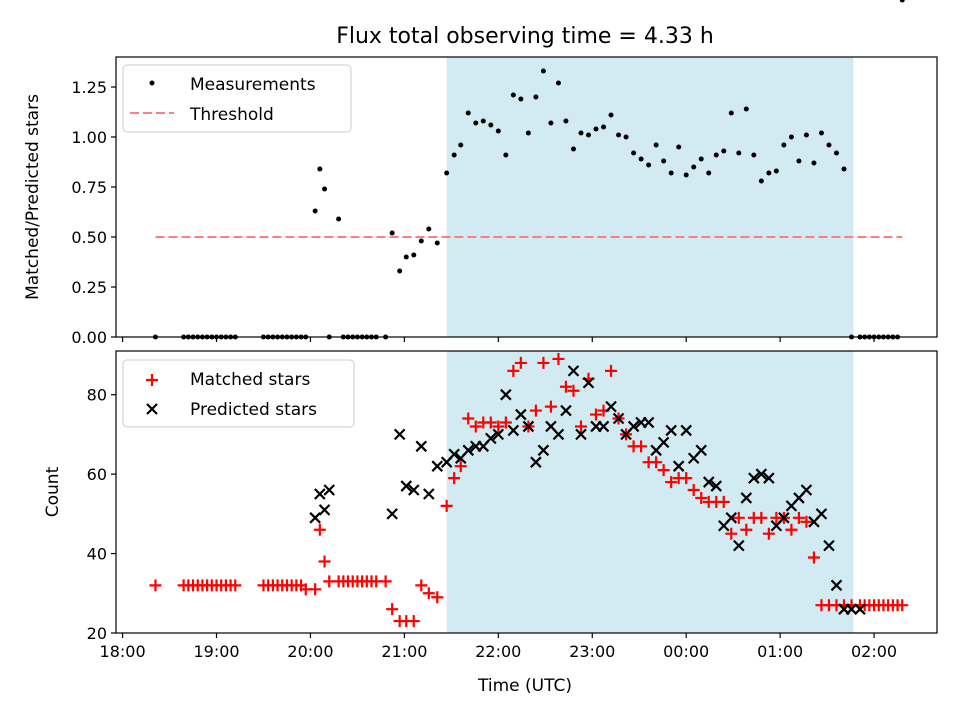 Image resolution: width=960 pixels, height=720 pixels. What do you see at coordinates (89, 287) in the screenshot?
I see `y-tick-label: 0.25` at bounding box center [89, 287].